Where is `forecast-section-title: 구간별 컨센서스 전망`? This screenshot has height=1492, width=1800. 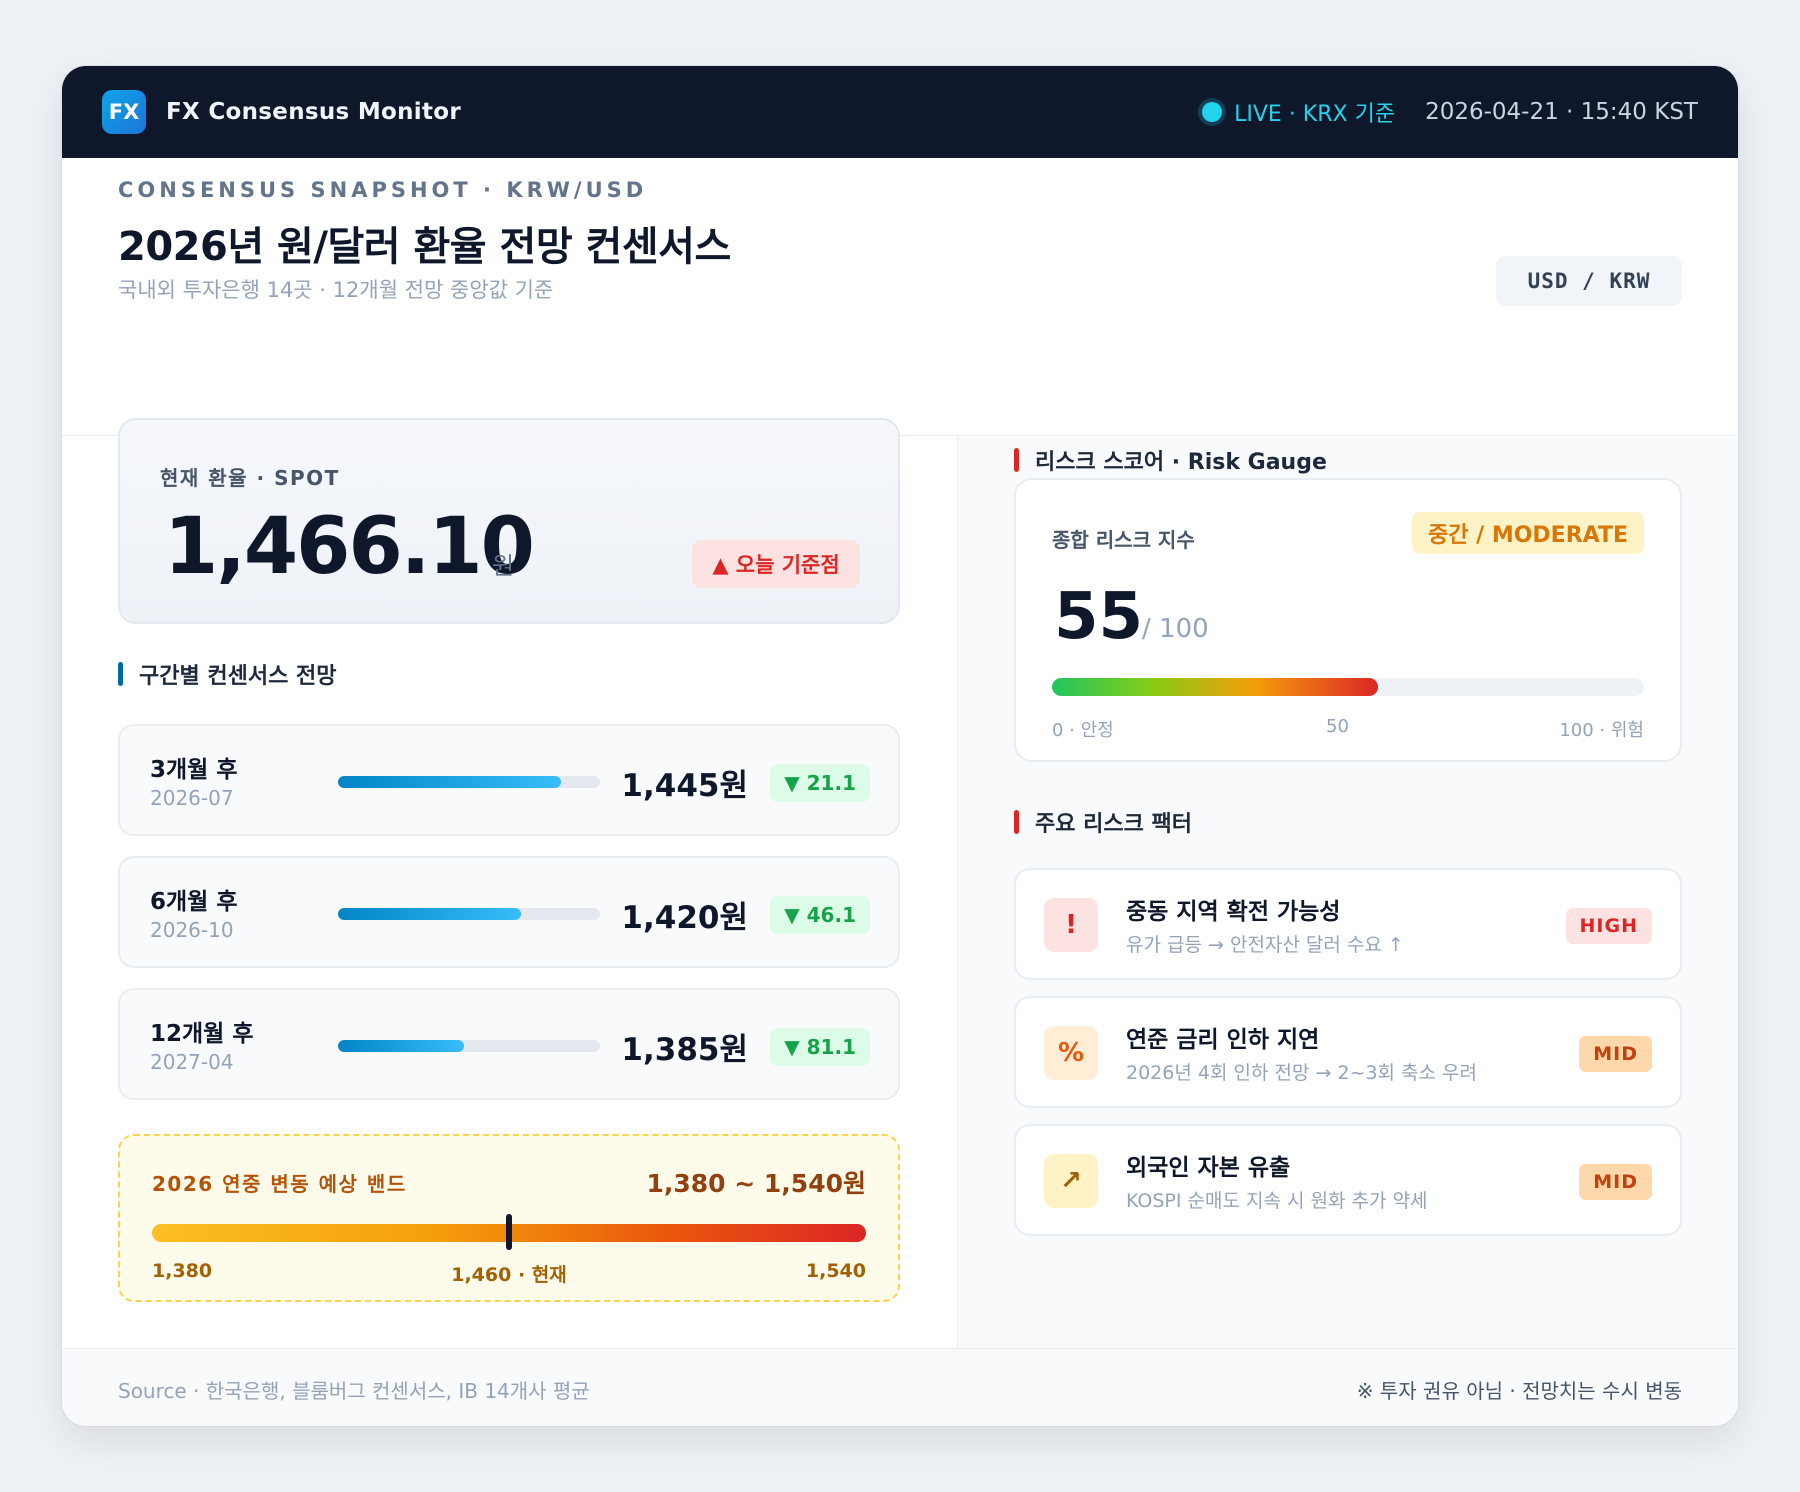
forecast-section-title: 구간별 컨센서스 전망 is located at coordinates (227, 674).